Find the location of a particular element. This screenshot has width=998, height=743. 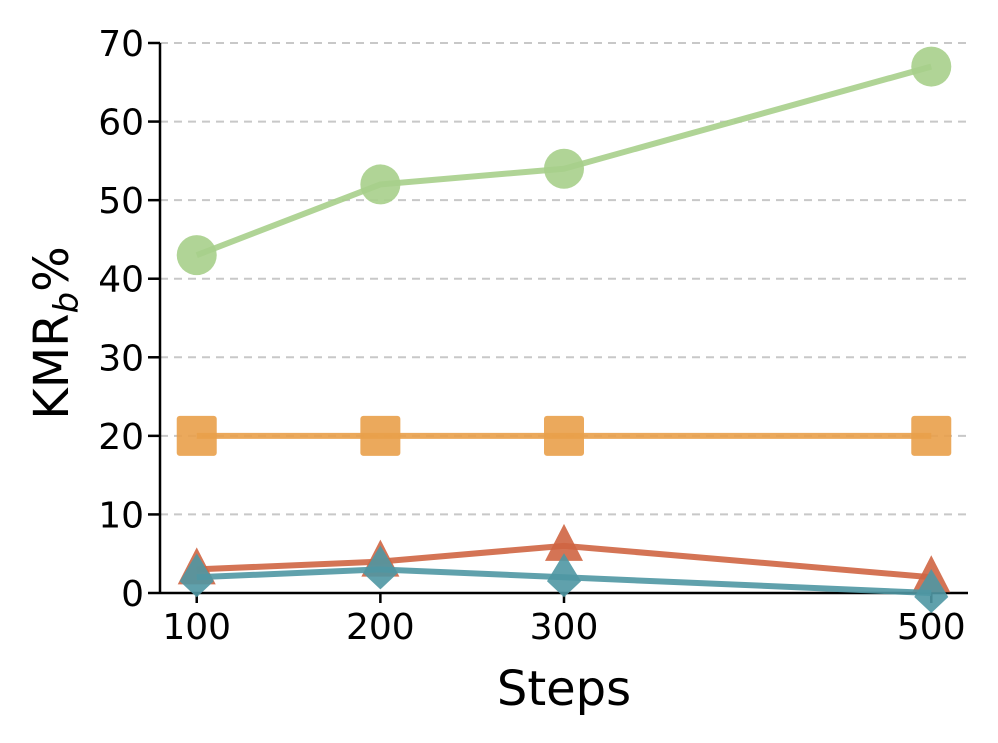

y-tick-label: 50 is located at coordinates (121, 201).